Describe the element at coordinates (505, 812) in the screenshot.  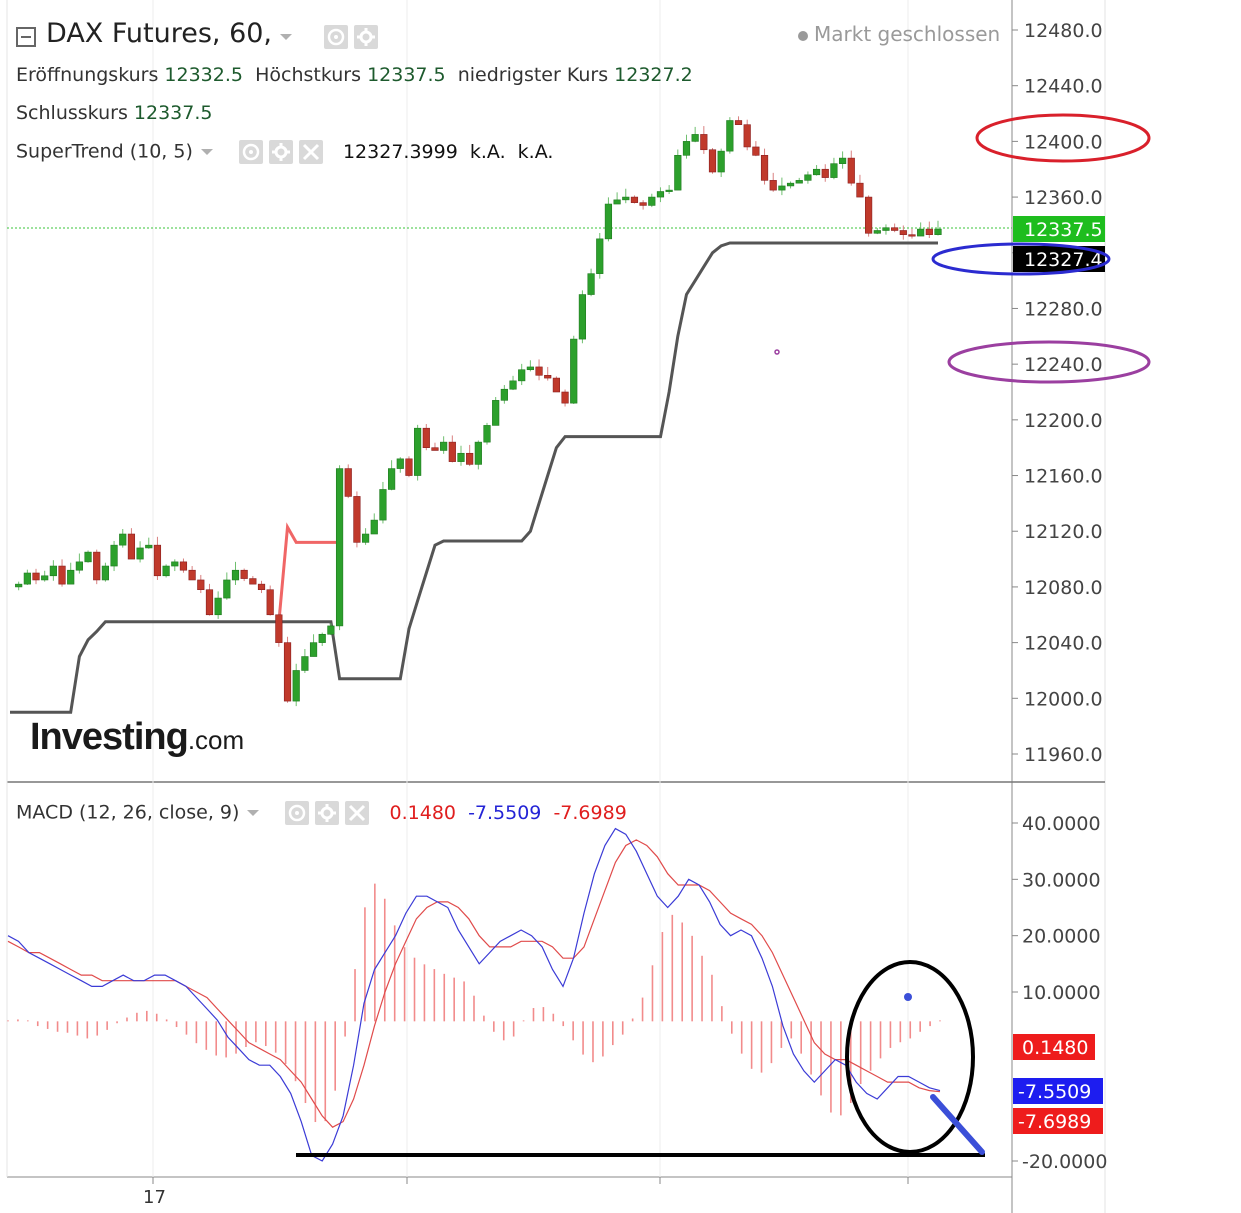
I see `macd-line-legend-value: -7.5509` at that location.